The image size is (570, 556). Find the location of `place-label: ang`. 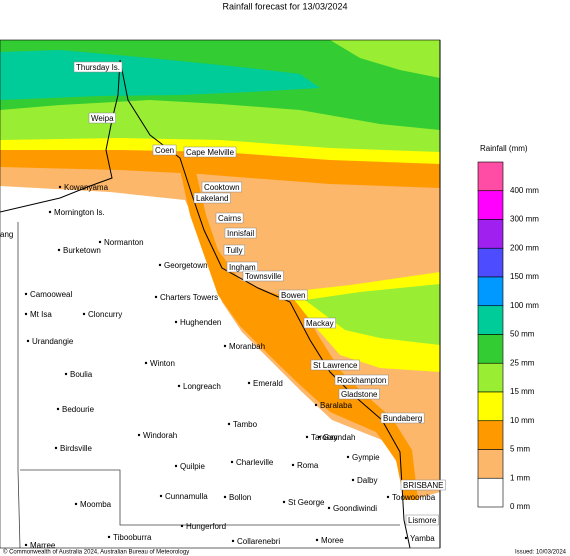

place-label: ang is located at coordinates (6, 234).